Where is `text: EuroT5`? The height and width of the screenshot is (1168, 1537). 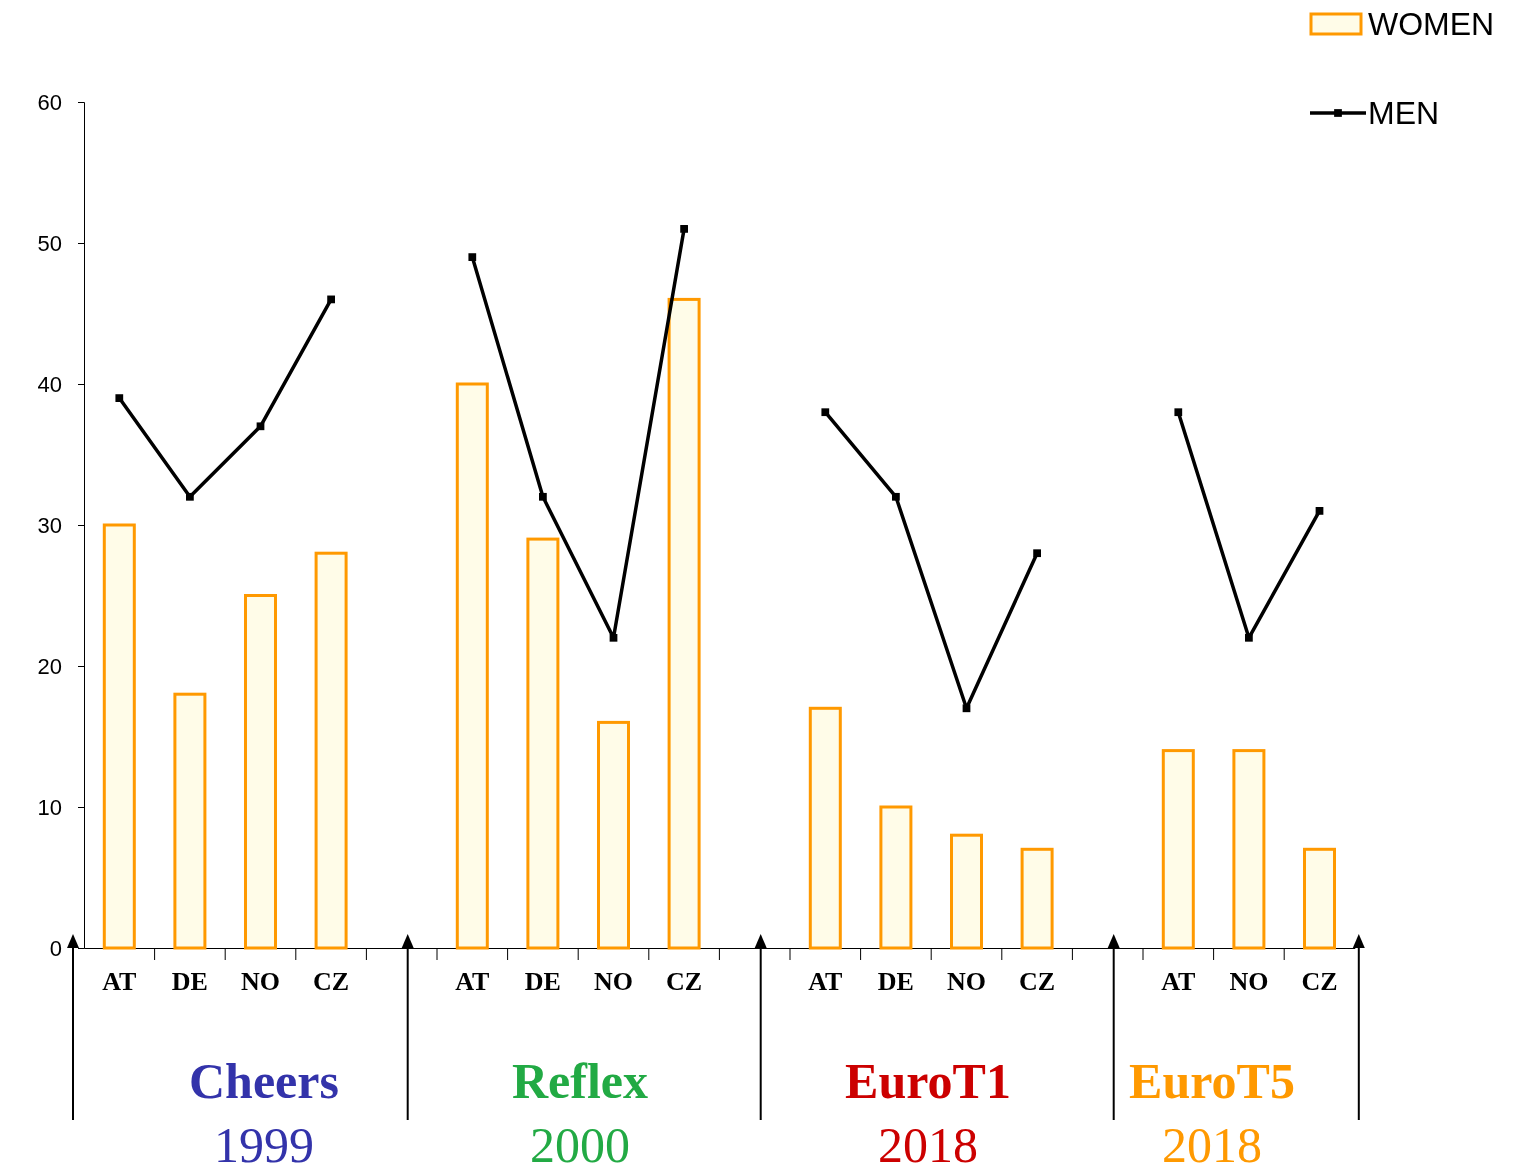
text: EuroT5 is located at coordinates (1212, 1081).